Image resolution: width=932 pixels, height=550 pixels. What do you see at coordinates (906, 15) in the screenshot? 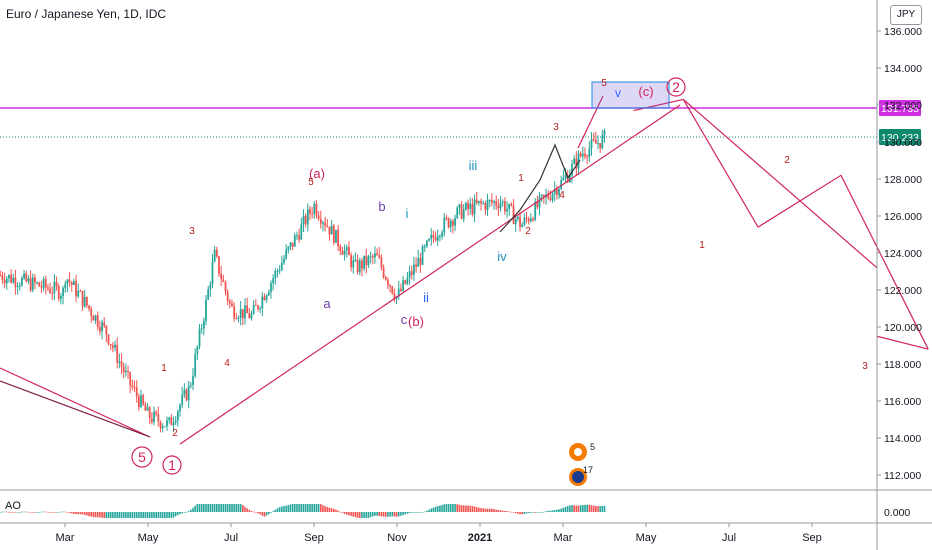
I see `currency-button: JPY` at bounding box center [906, 15].